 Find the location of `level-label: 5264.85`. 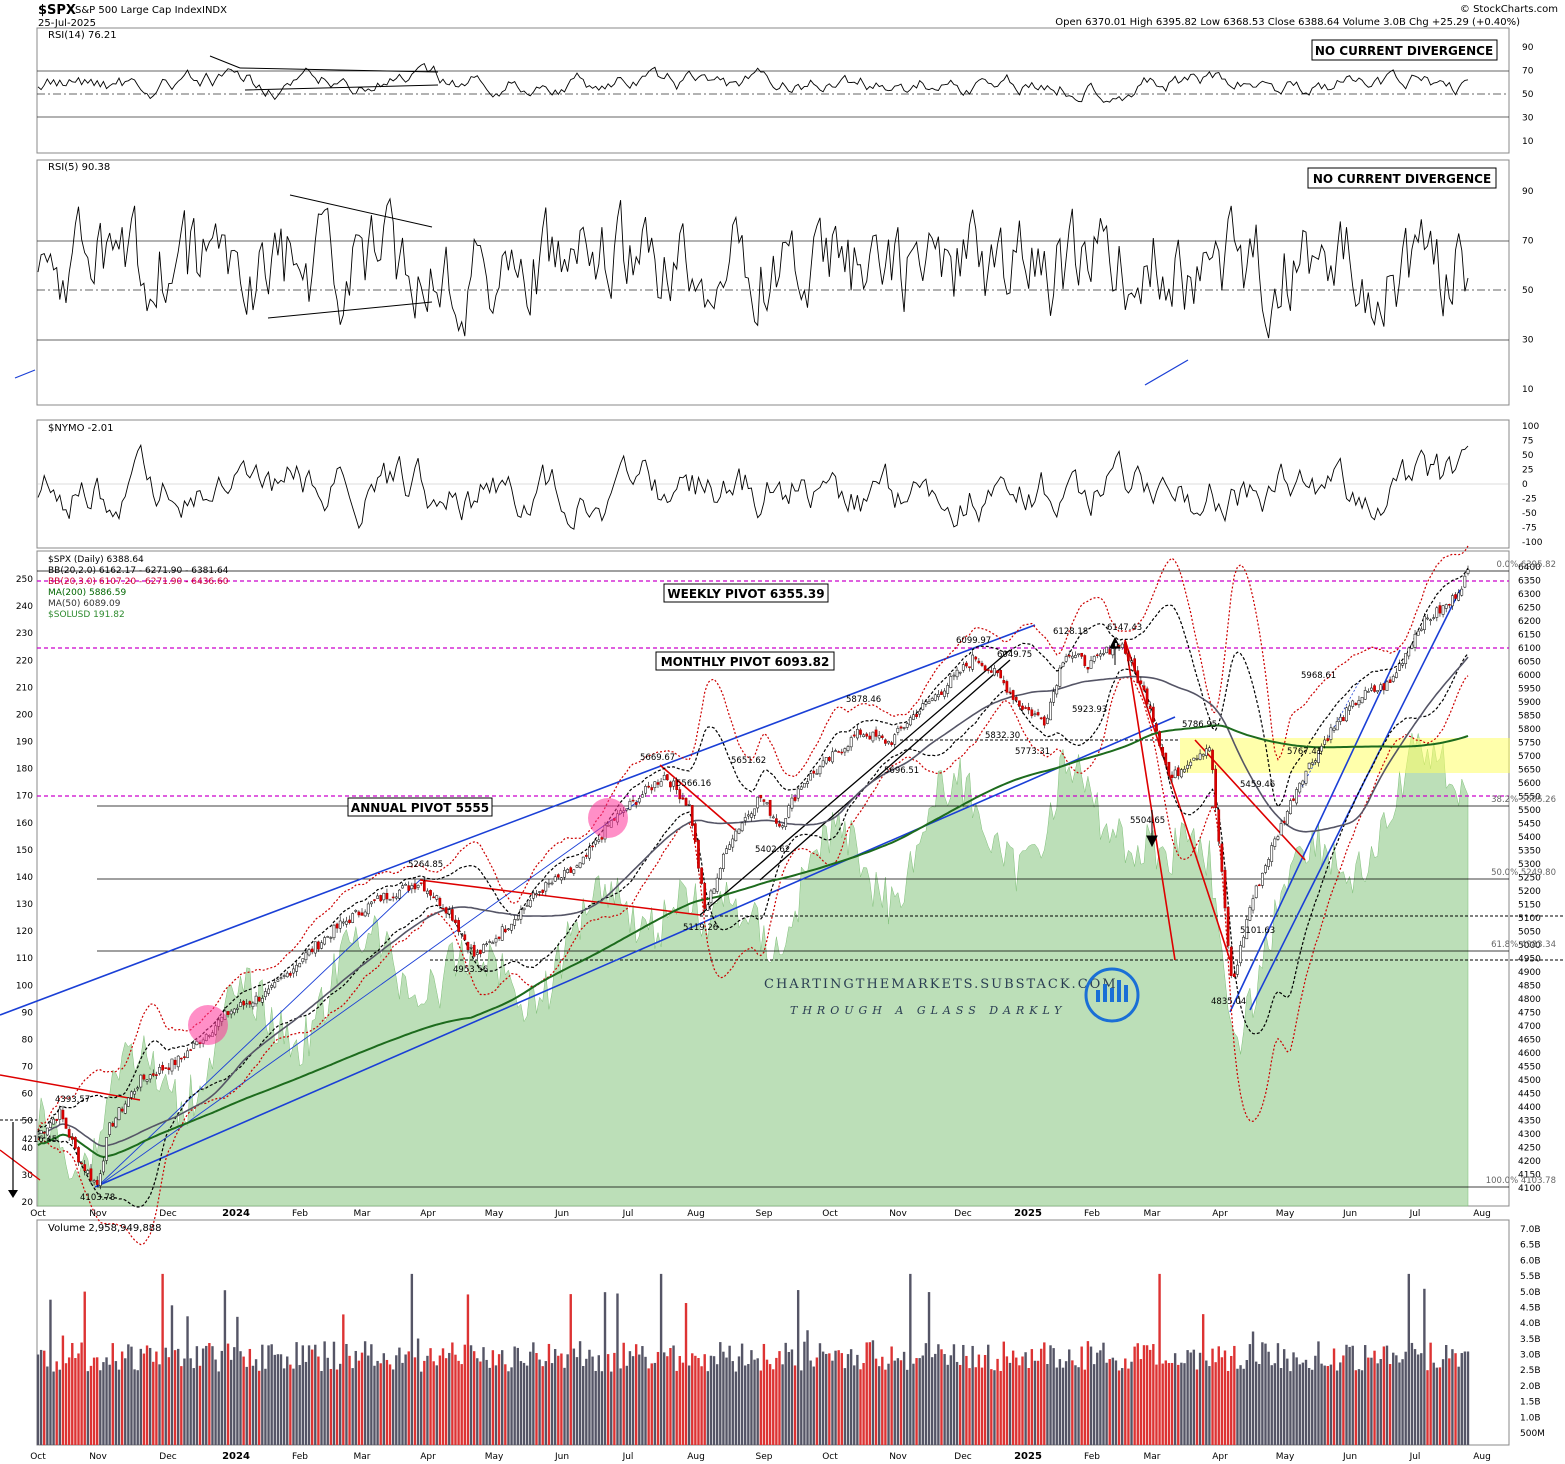

level-label: 5264.85 is located at coordinates (425, 865).